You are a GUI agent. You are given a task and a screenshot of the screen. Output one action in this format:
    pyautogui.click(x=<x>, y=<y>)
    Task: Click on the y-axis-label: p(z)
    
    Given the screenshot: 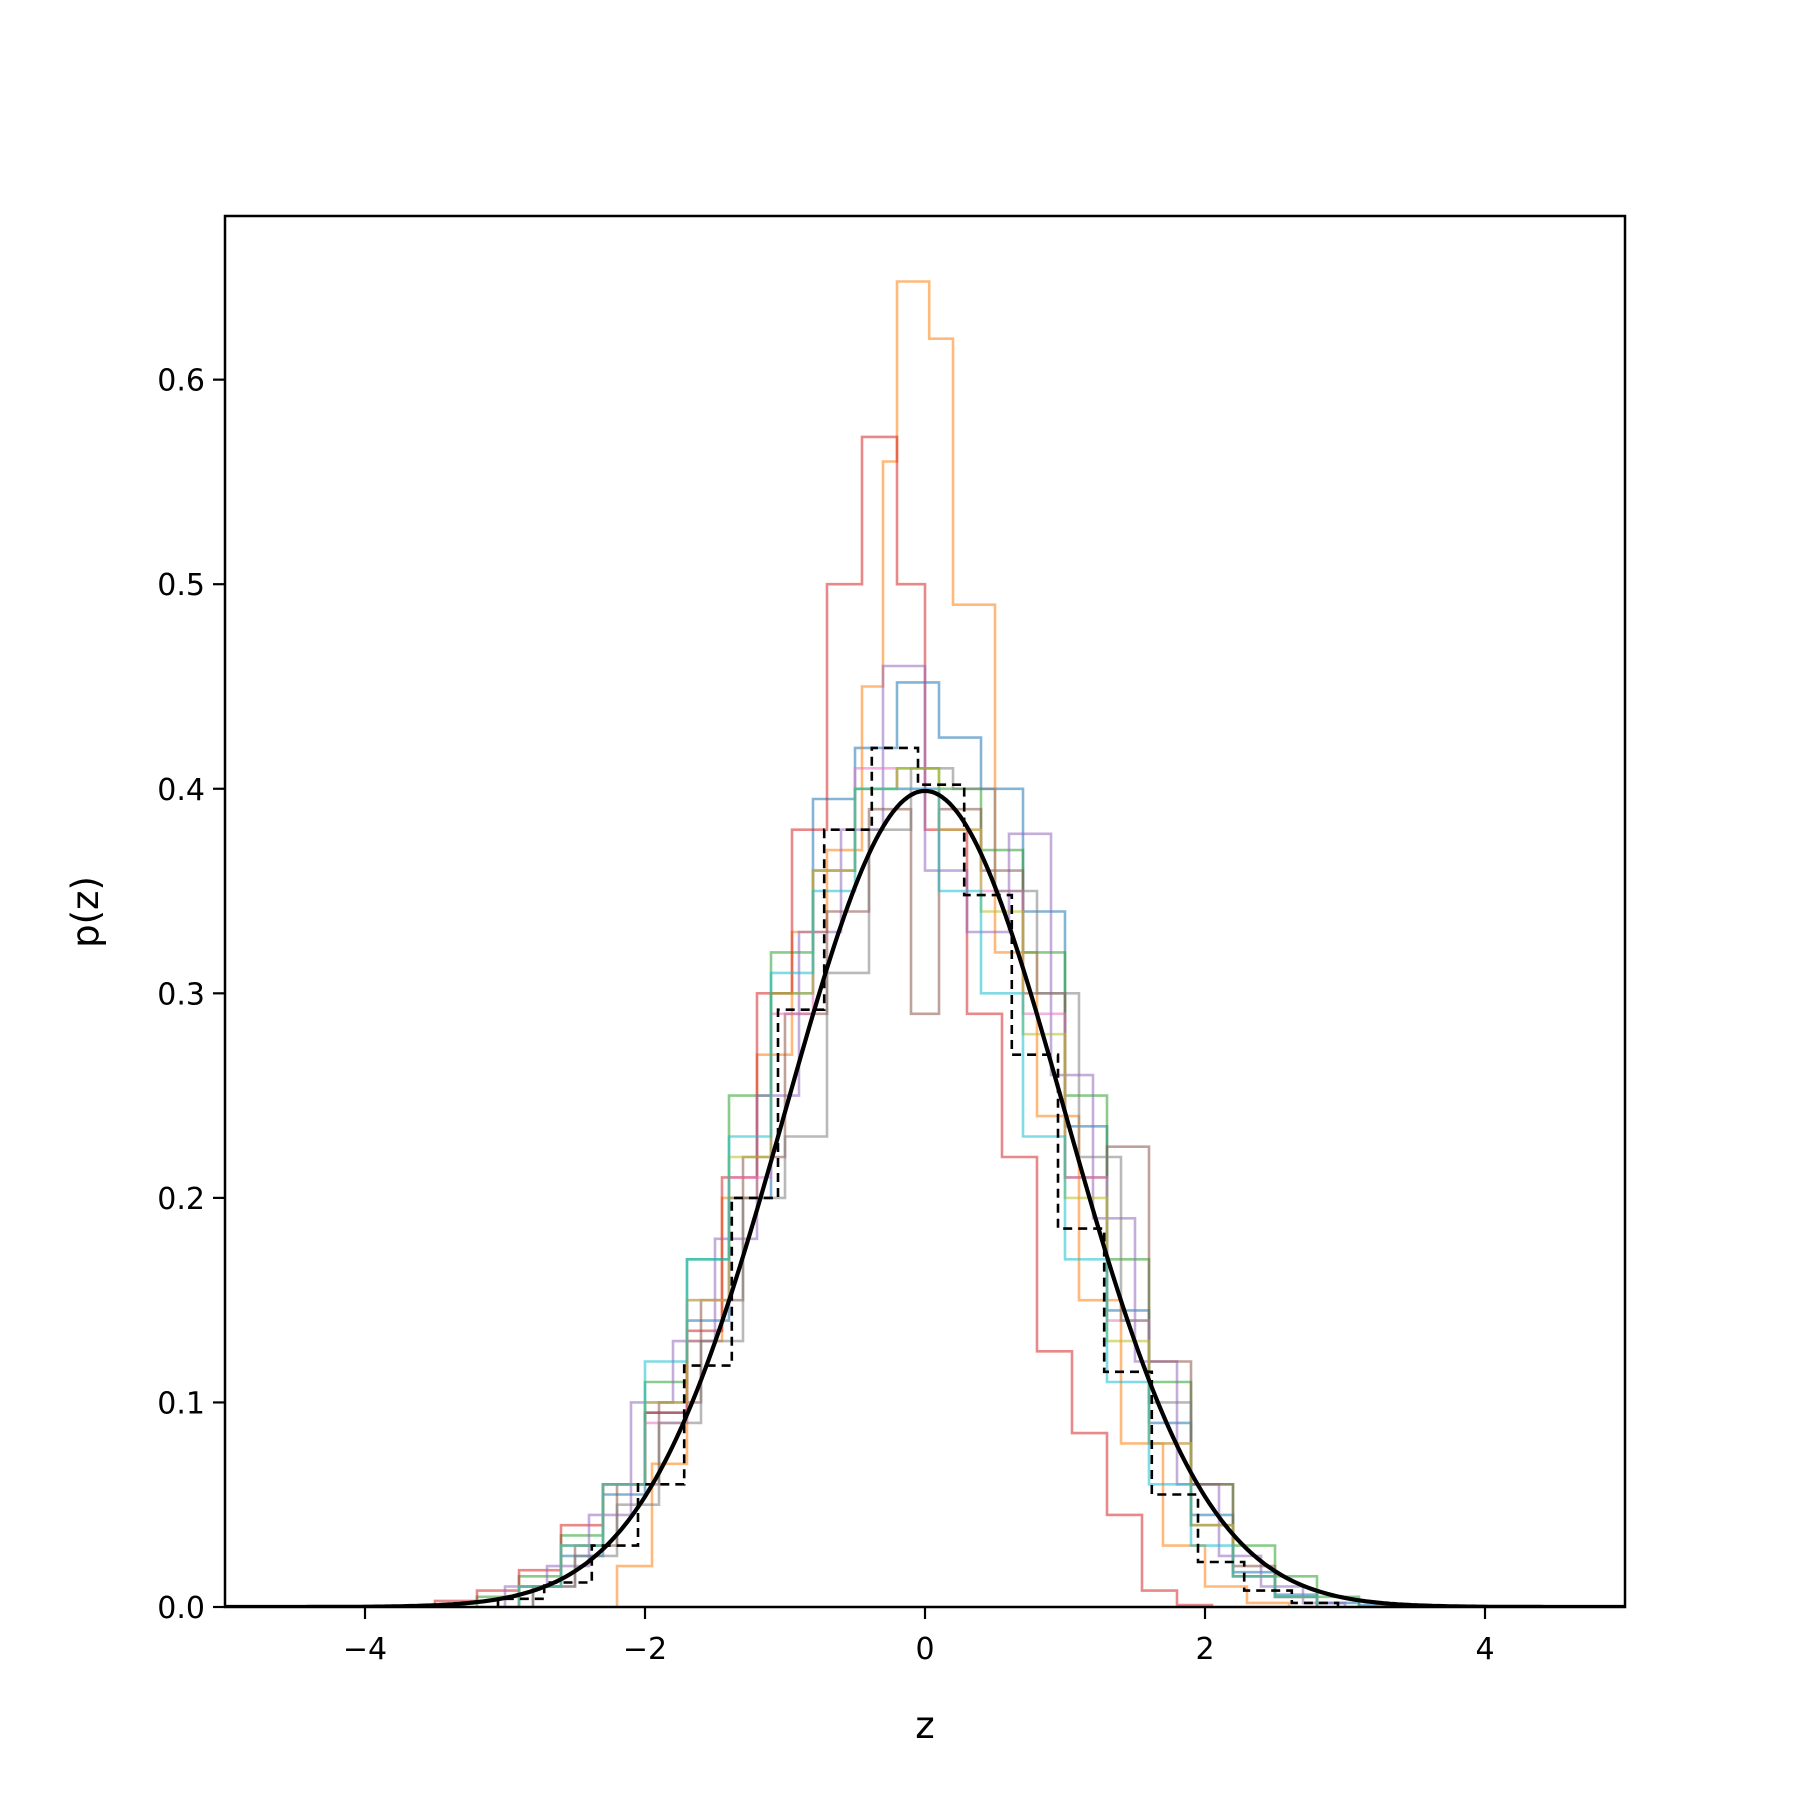 What is the action you would take?
    pyautogui.click(x=85, y=912)
    